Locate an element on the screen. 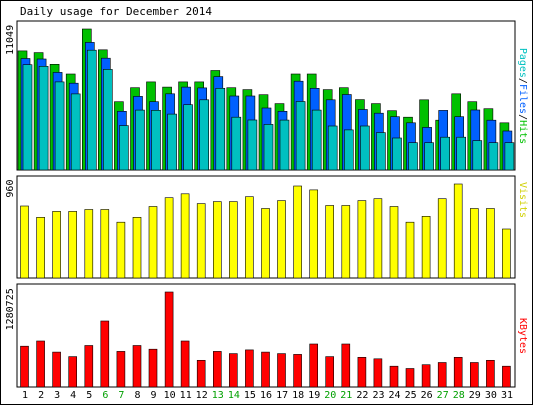  x-tick-label: 10 is located at coordinates (170, 395).